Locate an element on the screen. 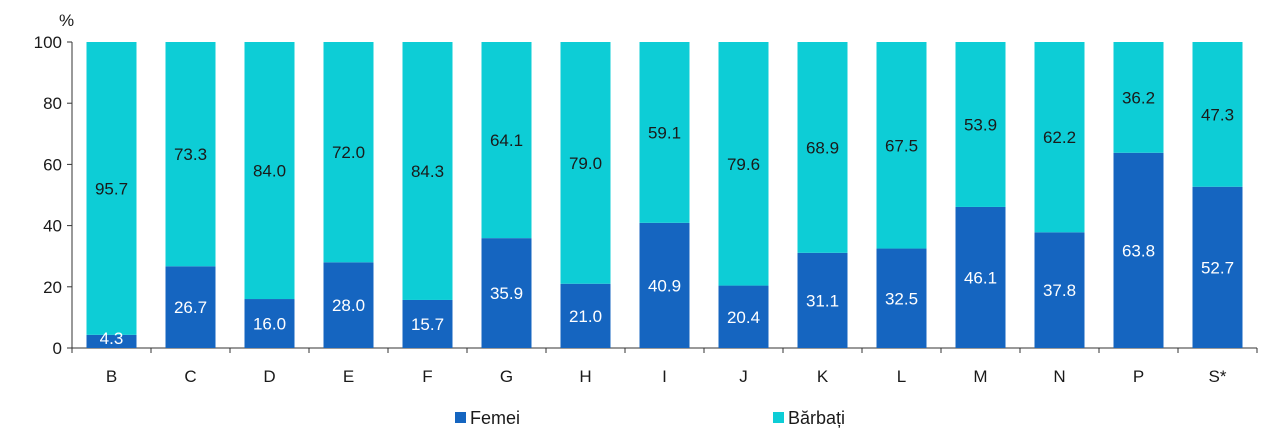 This screenshot has height=438, width=1280. value-label-femei: 46.1 is located at coordinates (980, 277).